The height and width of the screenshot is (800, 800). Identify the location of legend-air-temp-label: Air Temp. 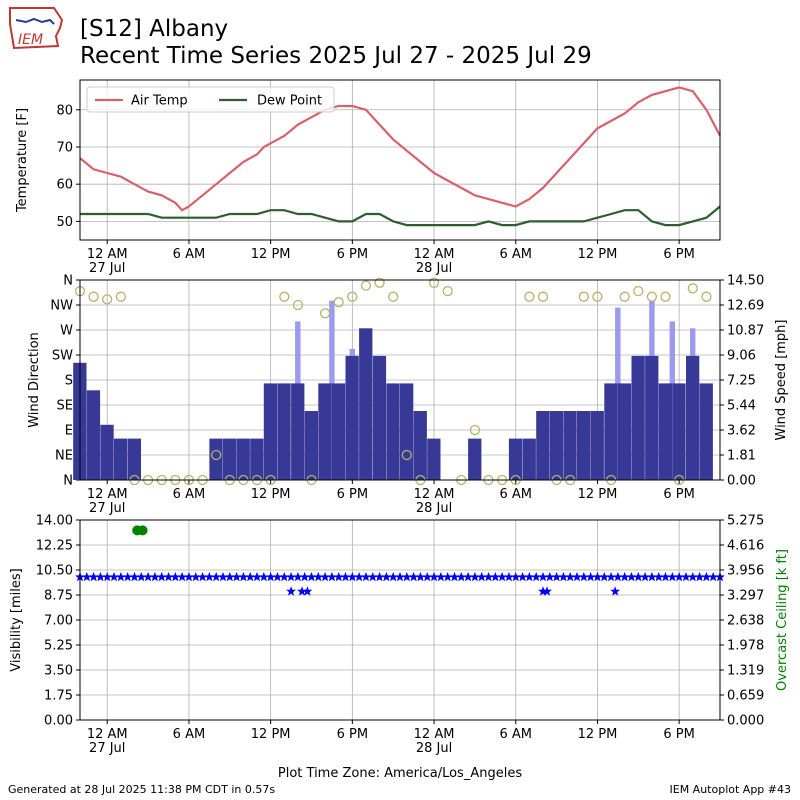
(159, 101).